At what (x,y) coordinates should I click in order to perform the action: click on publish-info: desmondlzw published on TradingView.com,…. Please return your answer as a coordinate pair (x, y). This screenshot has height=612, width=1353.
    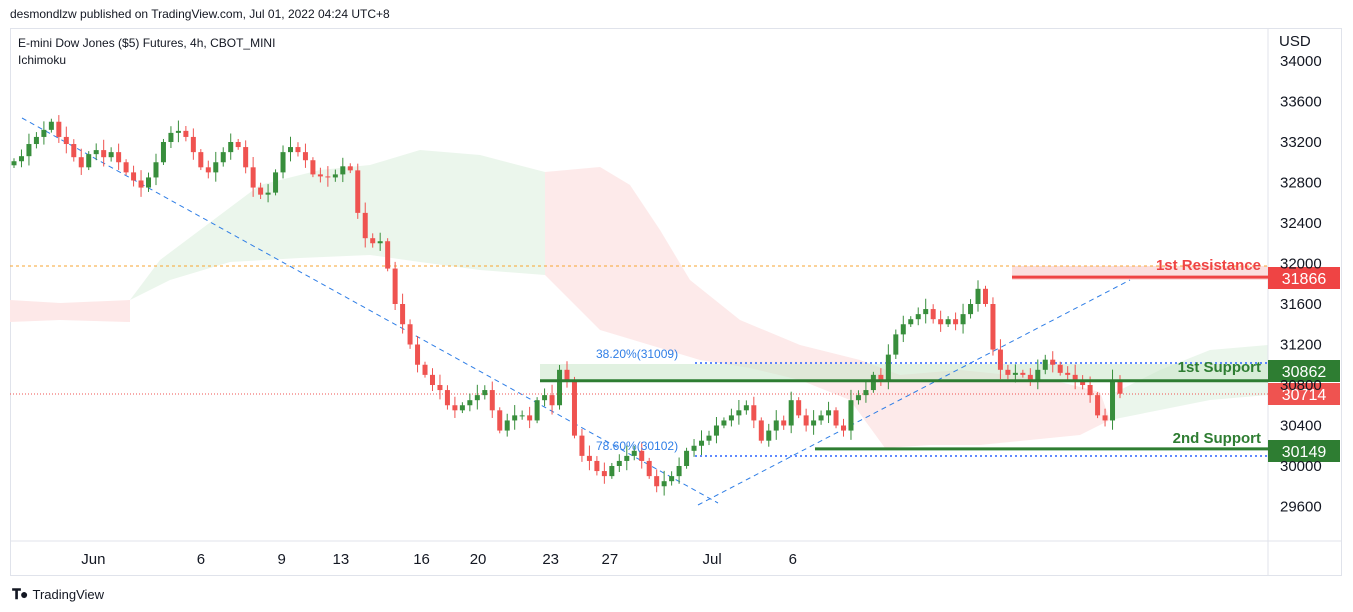
    Looking at the image, I should click on (200, 14).